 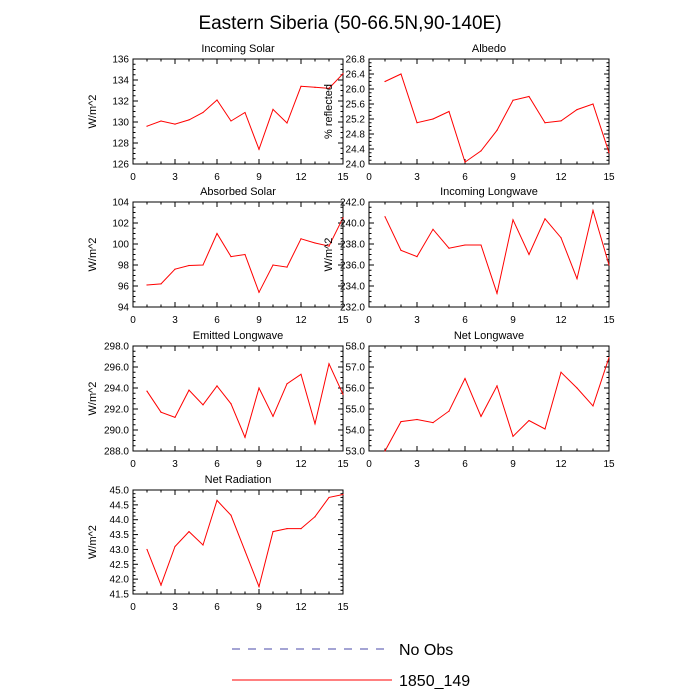 What do you see at coordinates (352, 266) in the screenshot?
I see `y-tick-label: 236.0` at bounding box center [352, 266].